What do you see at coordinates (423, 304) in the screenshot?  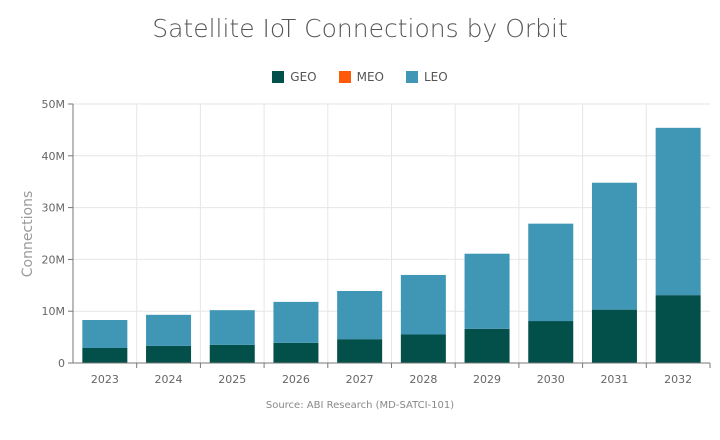 I see `bar-leo-2028` at bounding box center [423, 304].